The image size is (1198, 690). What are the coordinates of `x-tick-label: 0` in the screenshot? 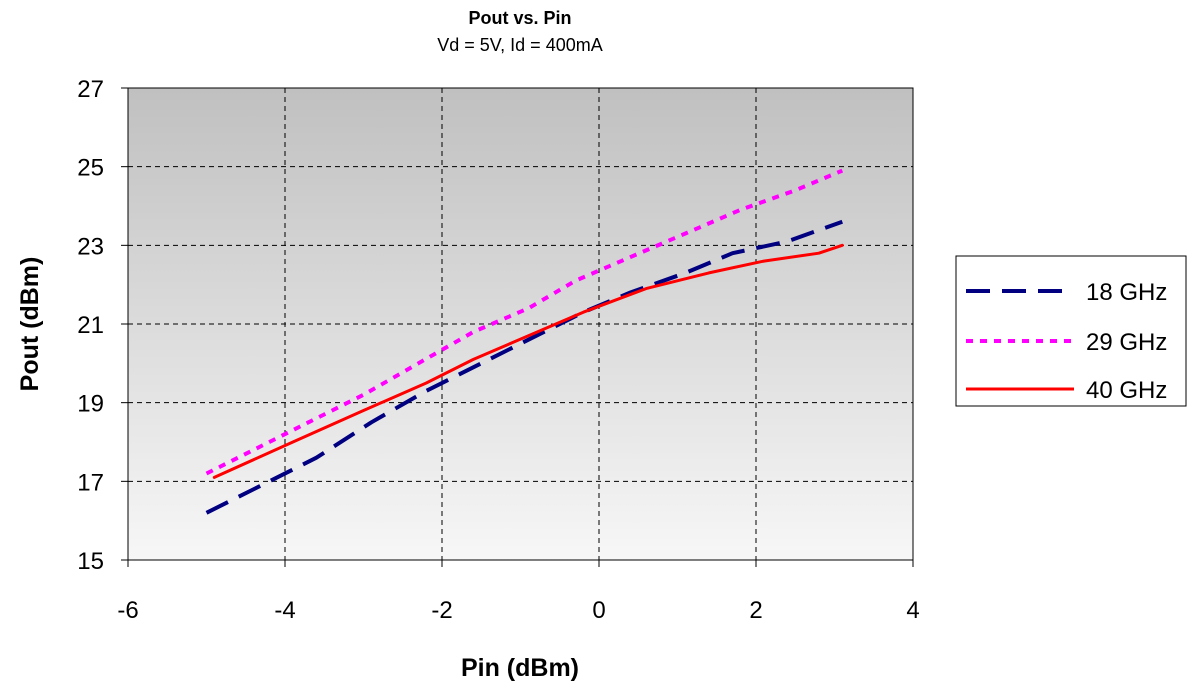 It's located at (598, 610).